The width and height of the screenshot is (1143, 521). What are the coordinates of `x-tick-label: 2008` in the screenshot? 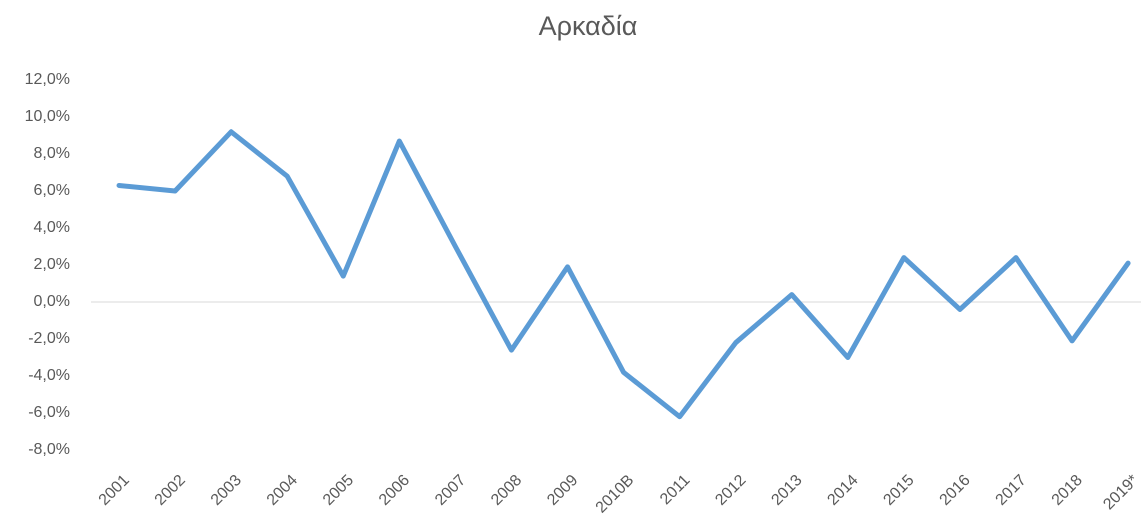 It's located at (506, 490).